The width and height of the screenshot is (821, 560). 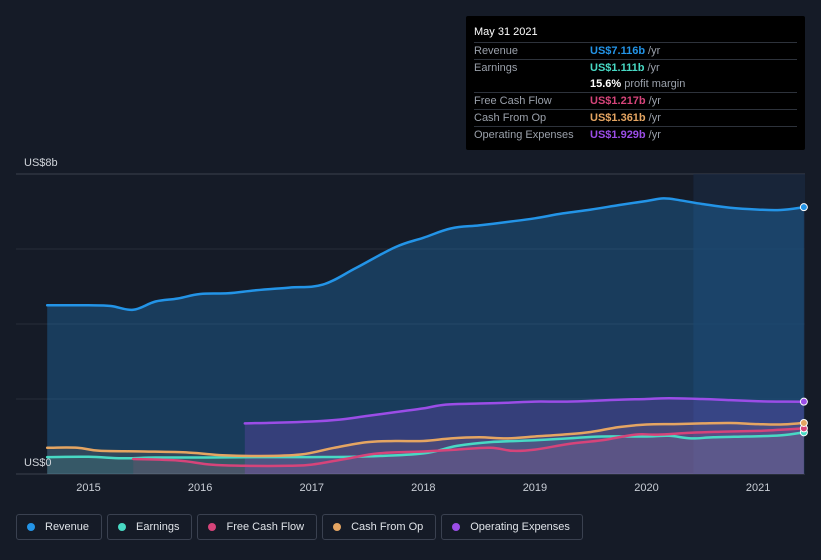 I want to click on series-end-marker-operating-expenses, so click(x=803, y=401).